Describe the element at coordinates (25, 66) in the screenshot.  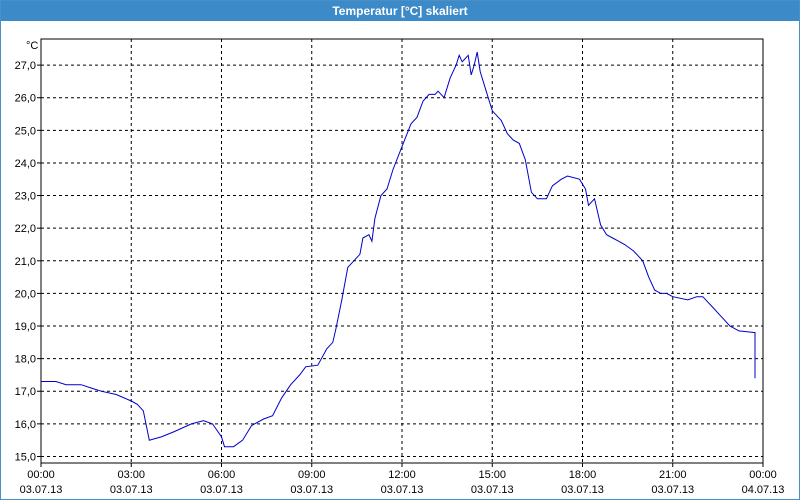
I see `y-tick-label: 27,0` at that location.